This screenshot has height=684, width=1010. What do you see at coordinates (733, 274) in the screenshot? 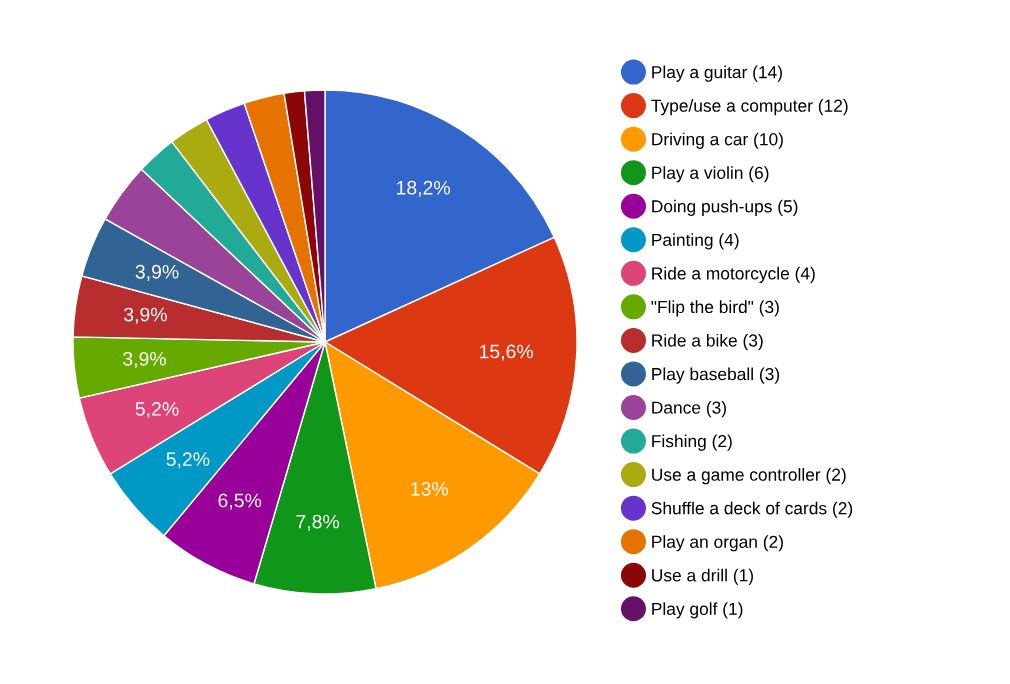
I see `legend-label: Ride a motorcycle (4)` at bounding box center [733, 274].